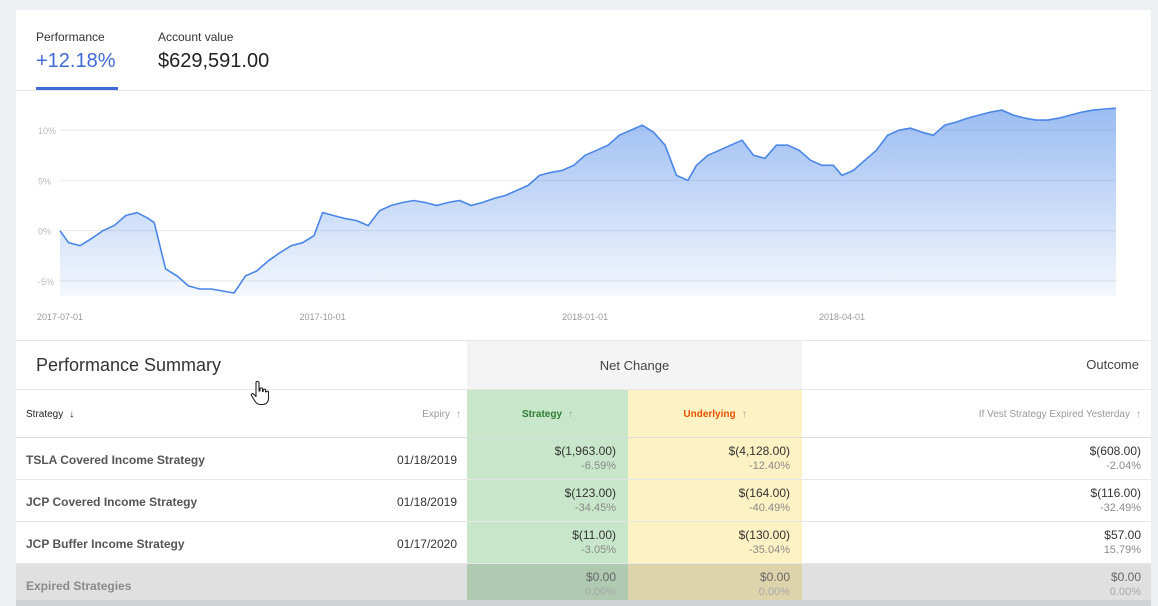  I want to click on y-tick-label: -5%, so click(46, 282).